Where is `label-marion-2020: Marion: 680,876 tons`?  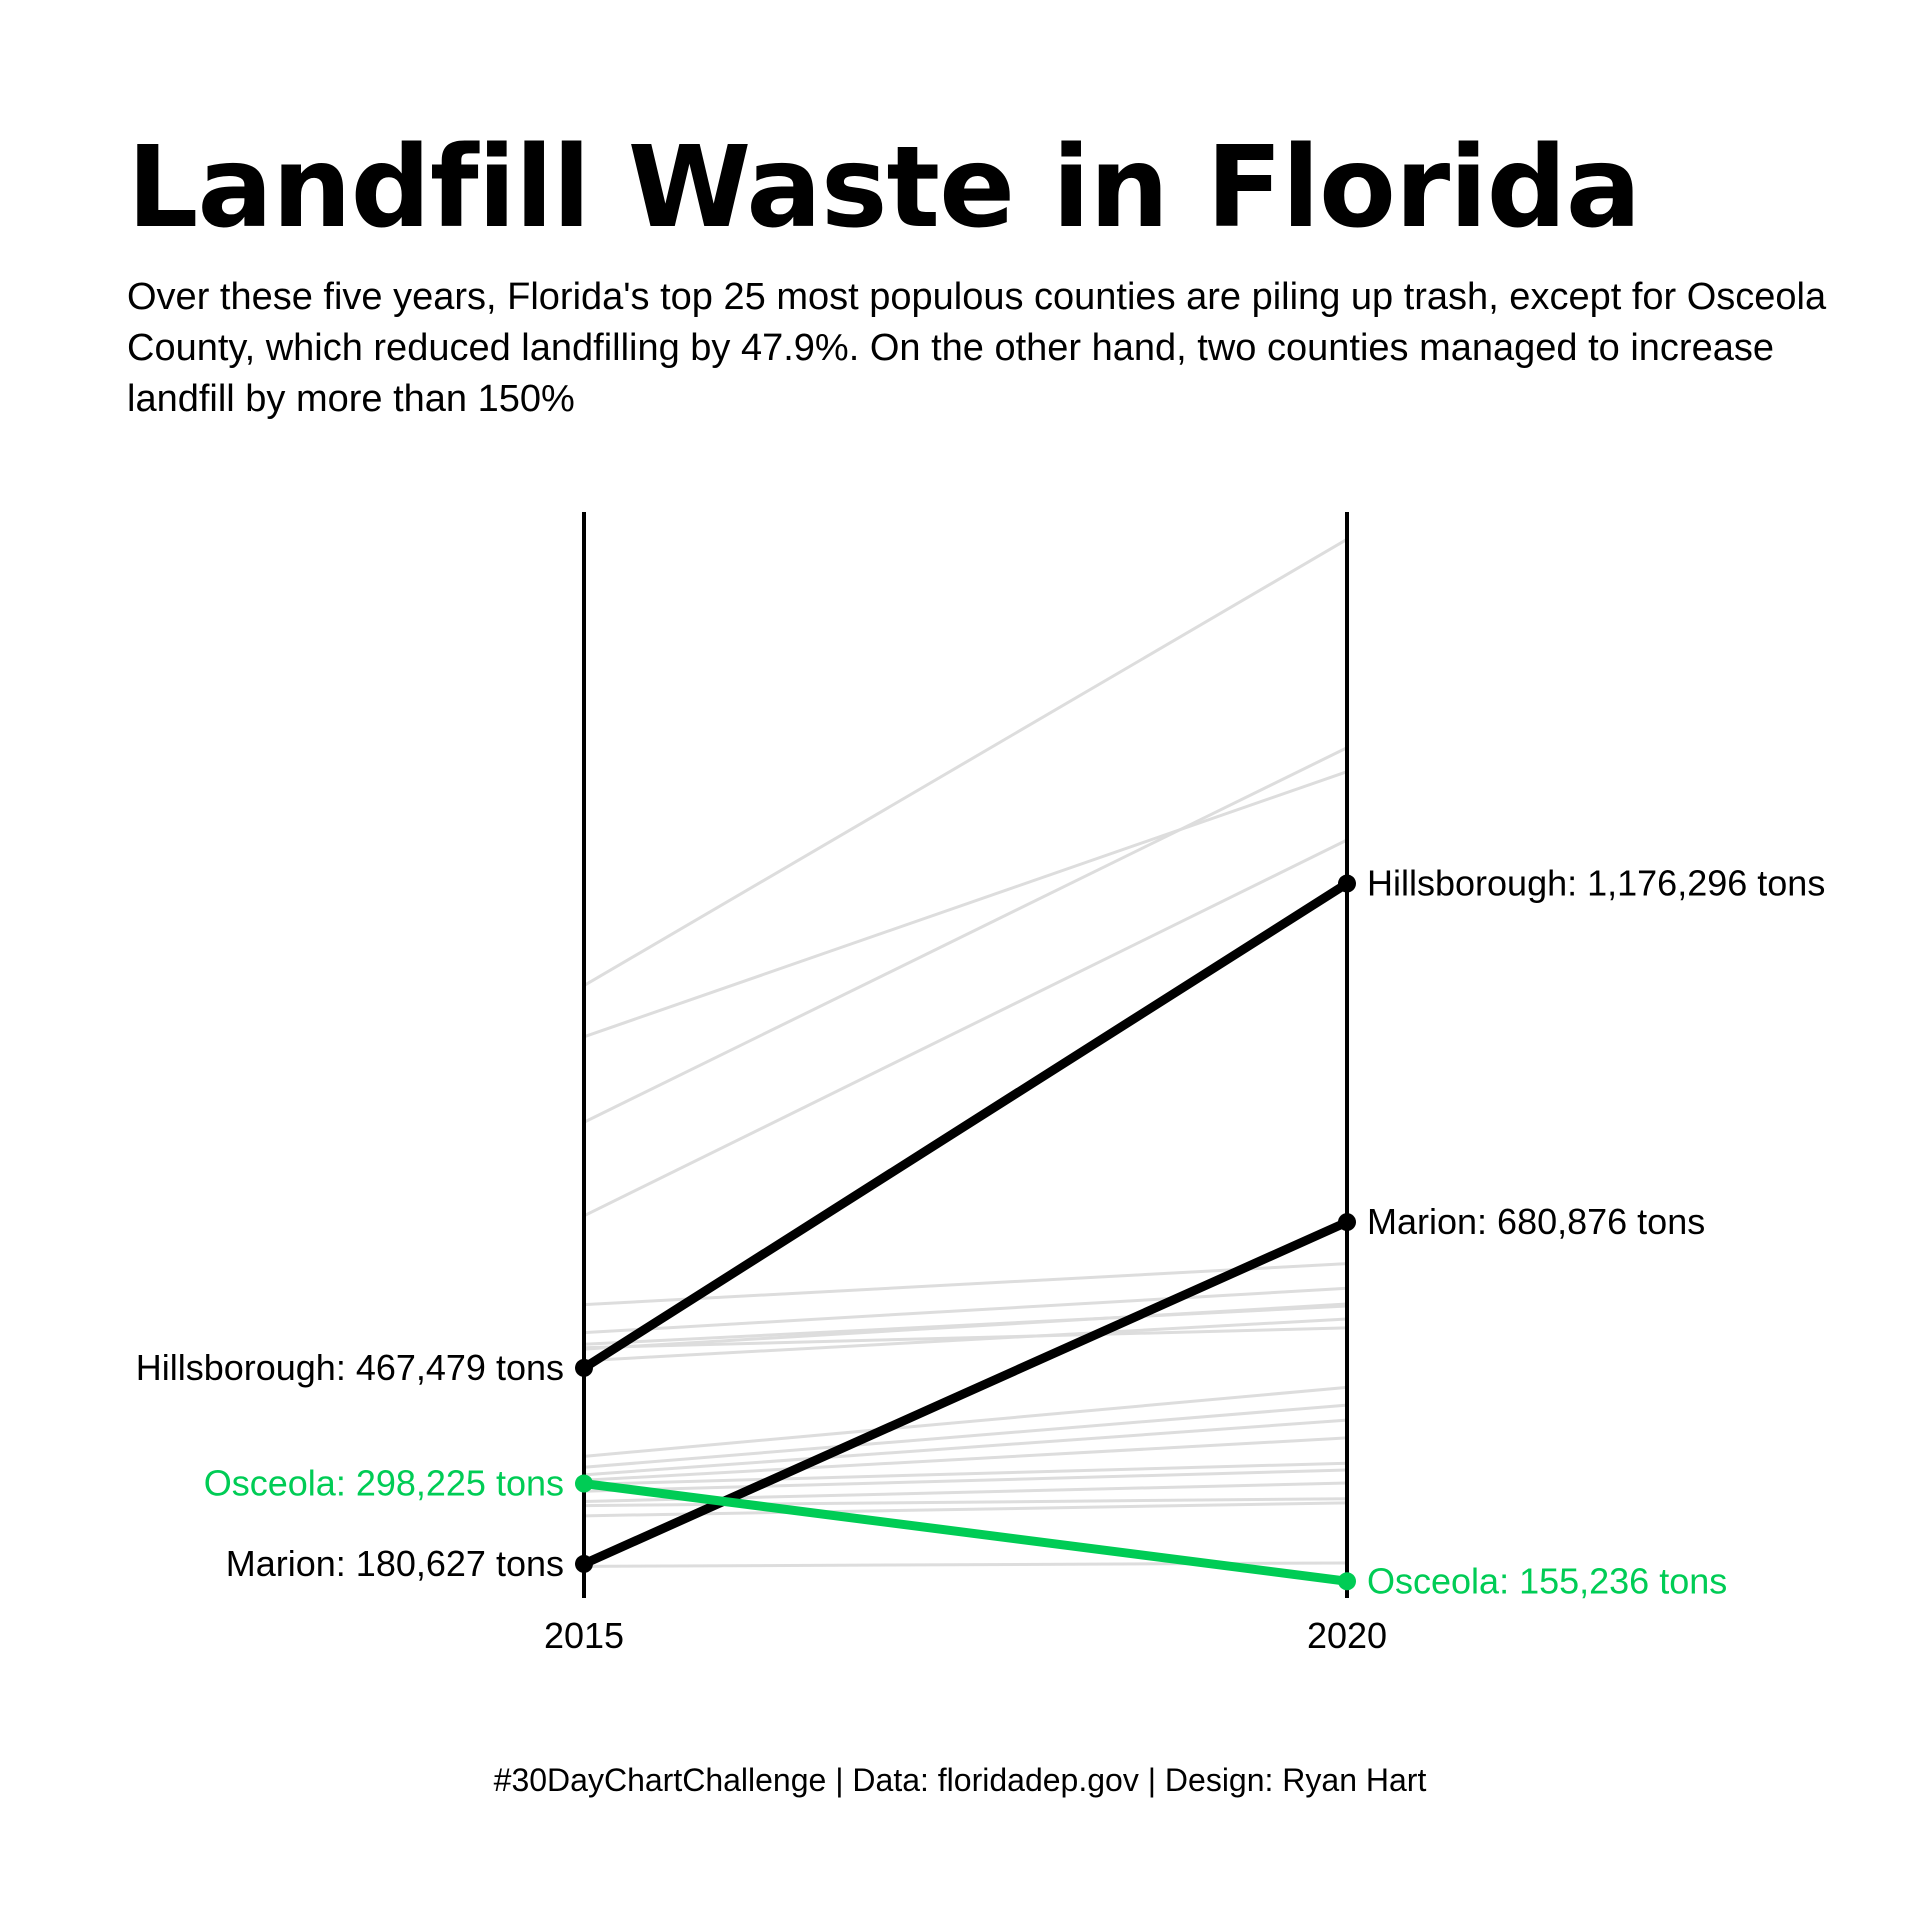 label-marion-2020: Marion: 680,876 tons is located at coordinates (1536, 1221).